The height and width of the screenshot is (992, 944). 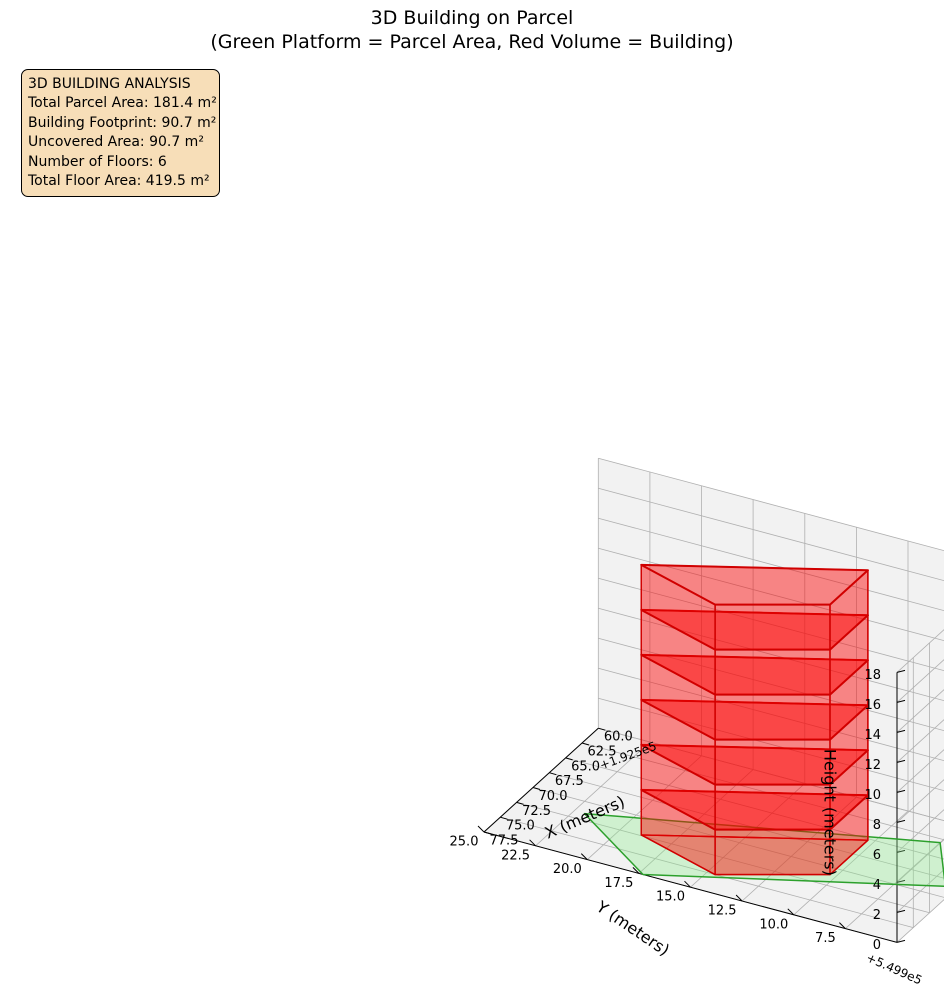 What do you see at coordinates (830, 812) in the screenshot?
I see `z-axis-title: Height (meters)` at bounding box center [830, 812].